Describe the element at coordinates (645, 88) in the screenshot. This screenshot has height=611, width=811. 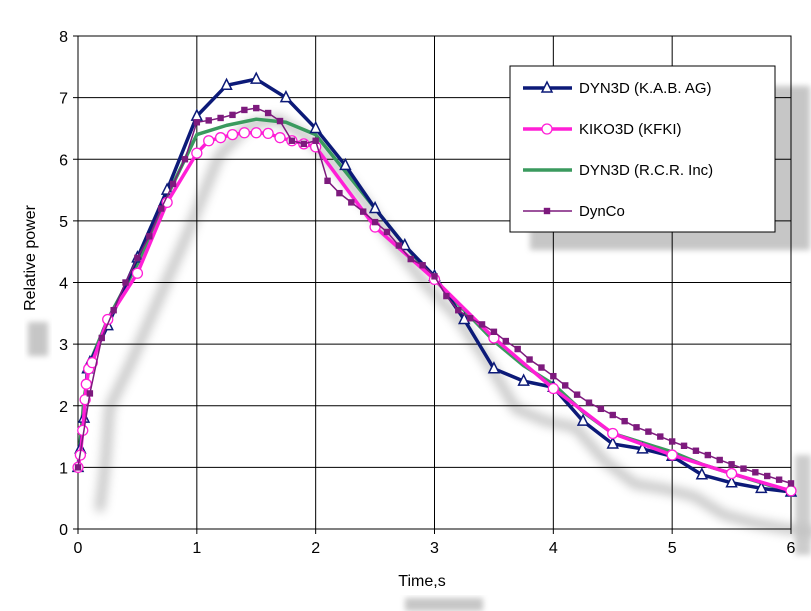
I see `legend-label: DYN3D (K.A.B. AG)` at that location.